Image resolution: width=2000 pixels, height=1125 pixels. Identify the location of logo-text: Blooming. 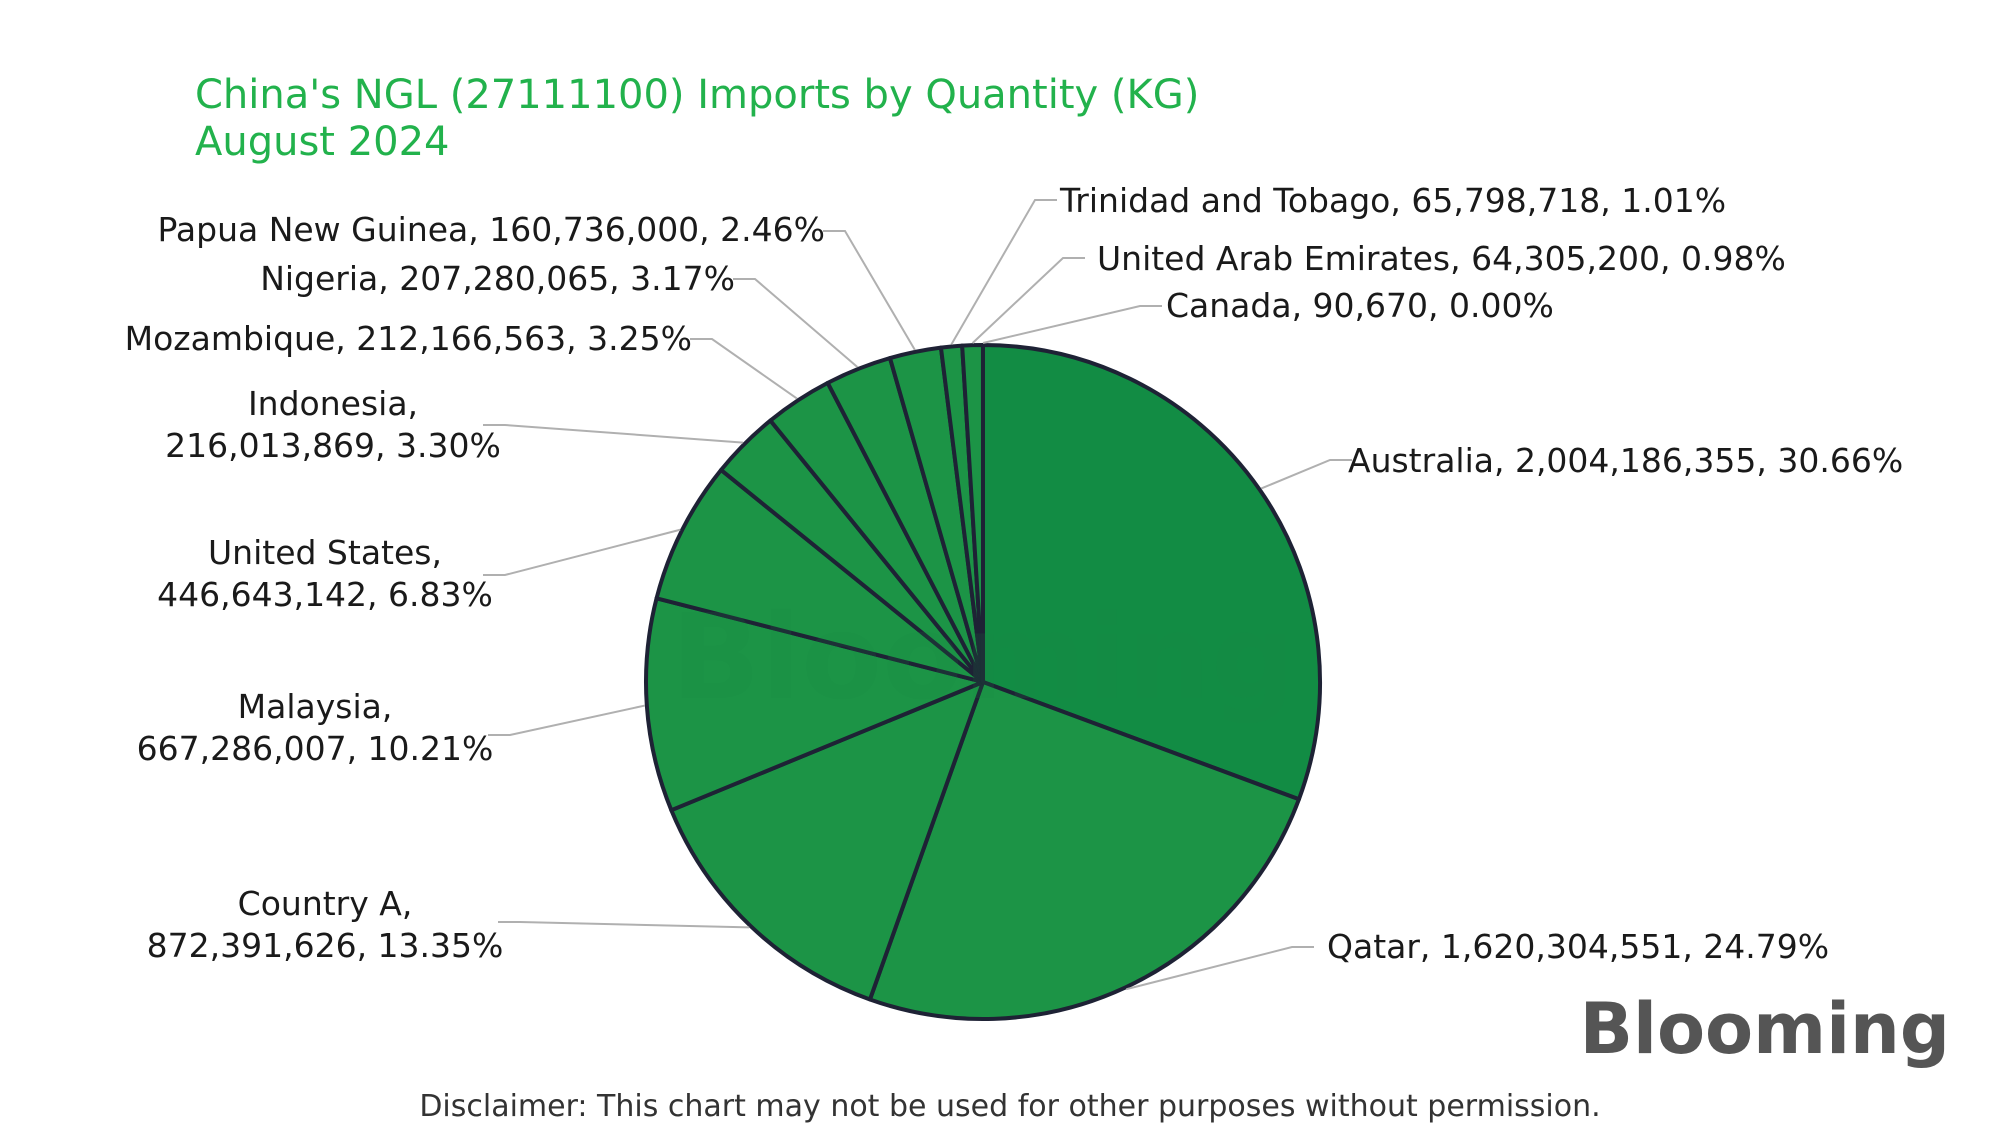
(1765, 1029).